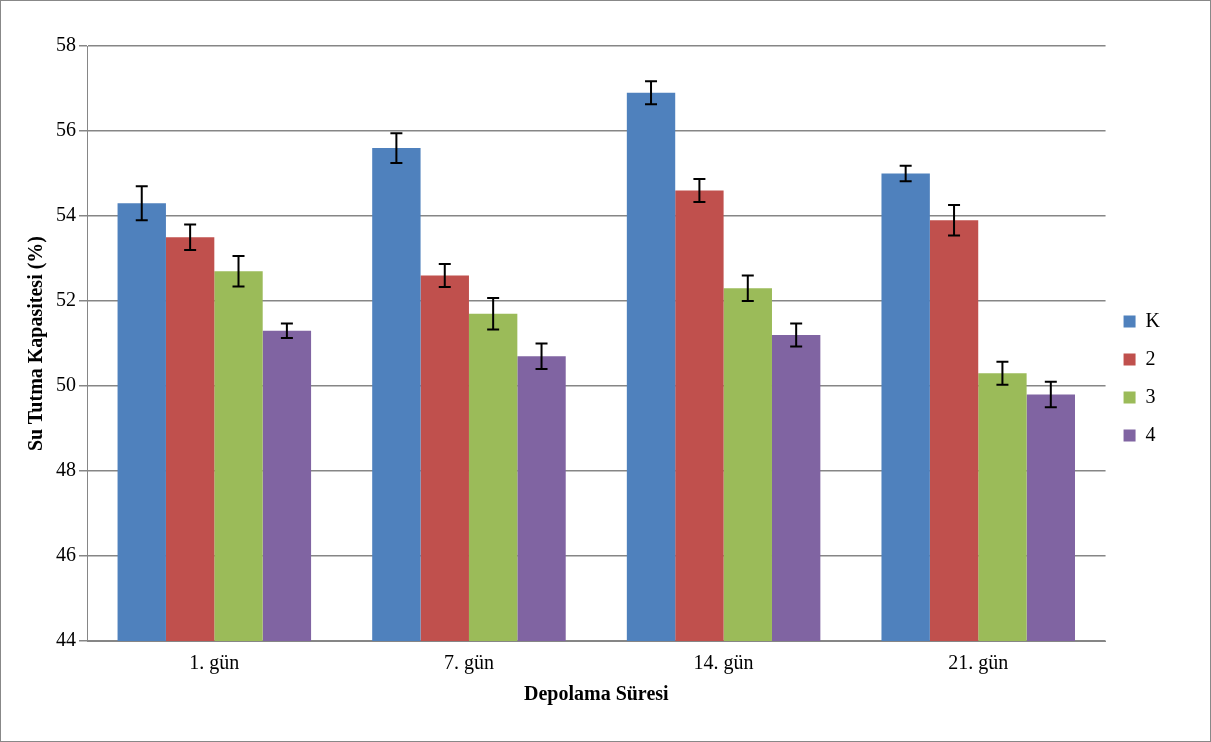 Image resolution: width=1211 pixels, height=742 pixels. I want to click on y-tick-label: 52, so click(66, 299).